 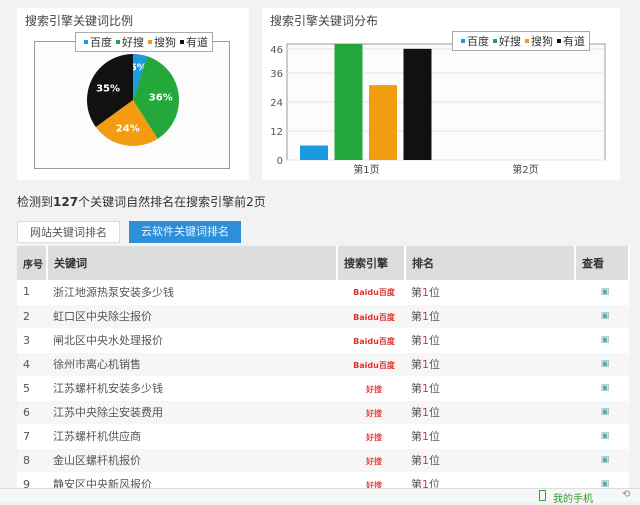 I want to click on pie-label: 5%, so click(x=138, y=67).